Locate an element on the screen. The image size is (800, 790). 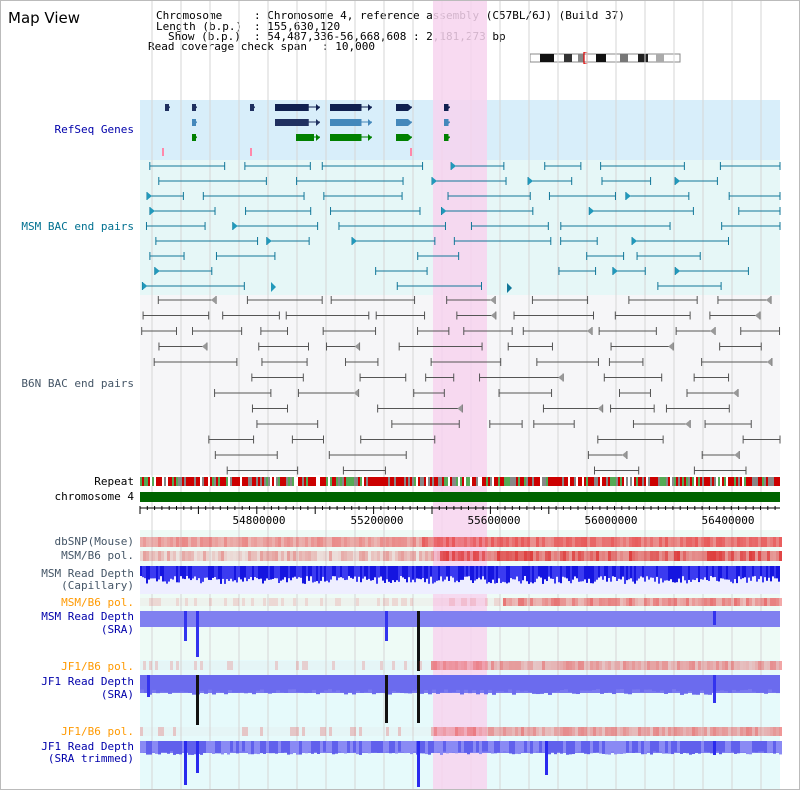
label-msm-bac: MSM BAC end pairs is located at coordinates (77, 226).